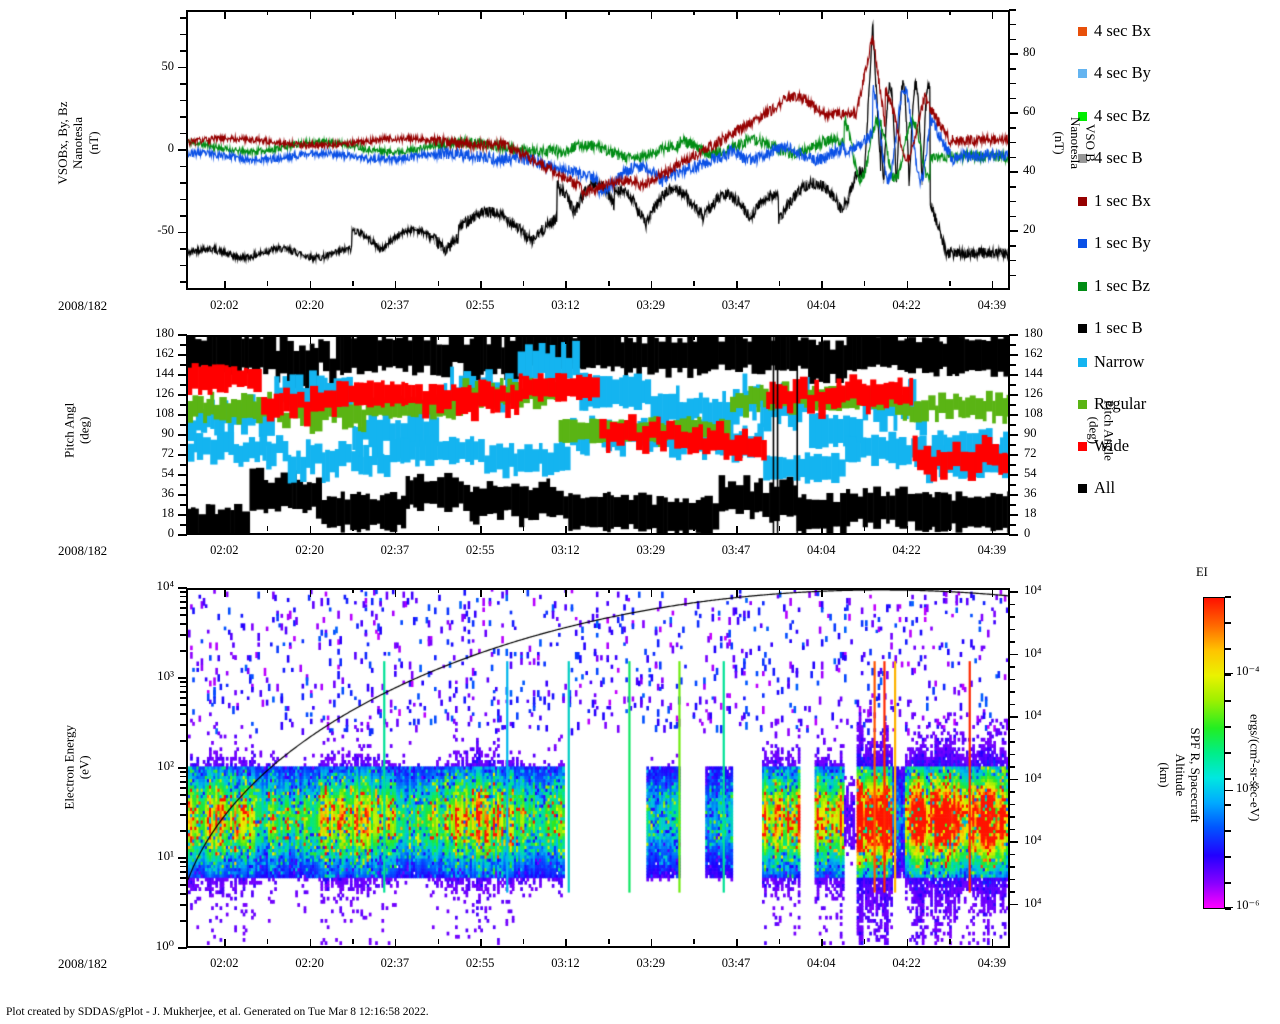  What do you see at coordinates (164, 393) in the screenshot?
I see `y-tick-label: 126` at bounding box center [164, 393].